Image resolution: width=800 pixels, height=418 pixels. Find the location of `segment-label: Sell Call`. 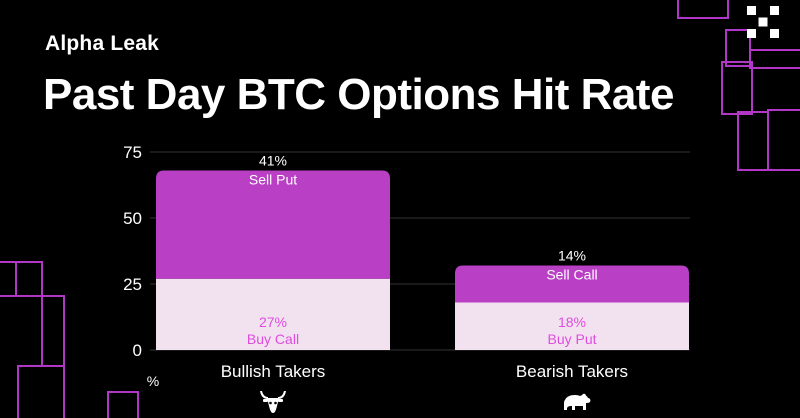

segment-label: Sell Call is located at coordinates (571, 275).